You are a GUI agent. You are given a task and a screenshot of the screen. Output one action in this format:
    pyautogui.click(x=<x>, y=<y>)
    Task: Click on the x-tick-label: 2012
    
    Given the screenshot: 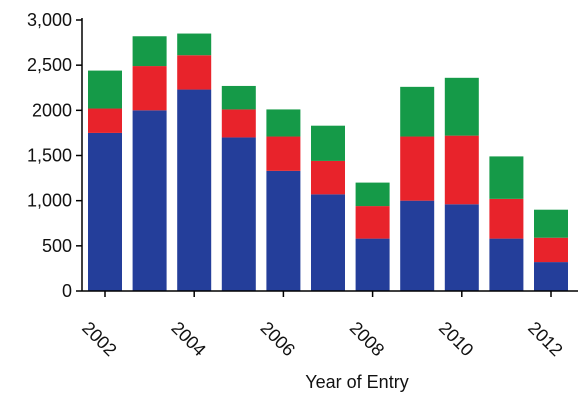 What is the action you would take?
    pyautogui.click(x=545, y=339)
    